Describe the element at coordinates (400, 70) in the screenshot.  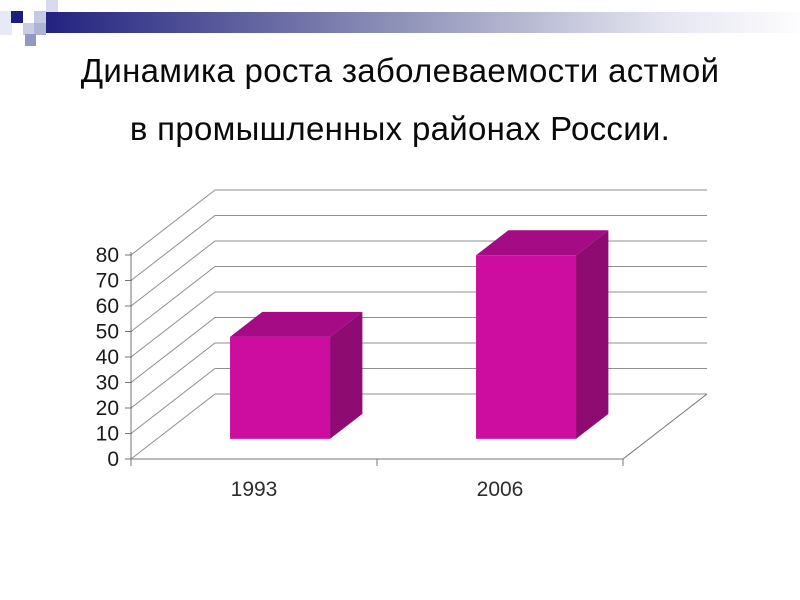
I see `title-line-1: Динамика роста заболеваемости астмой` at that location.